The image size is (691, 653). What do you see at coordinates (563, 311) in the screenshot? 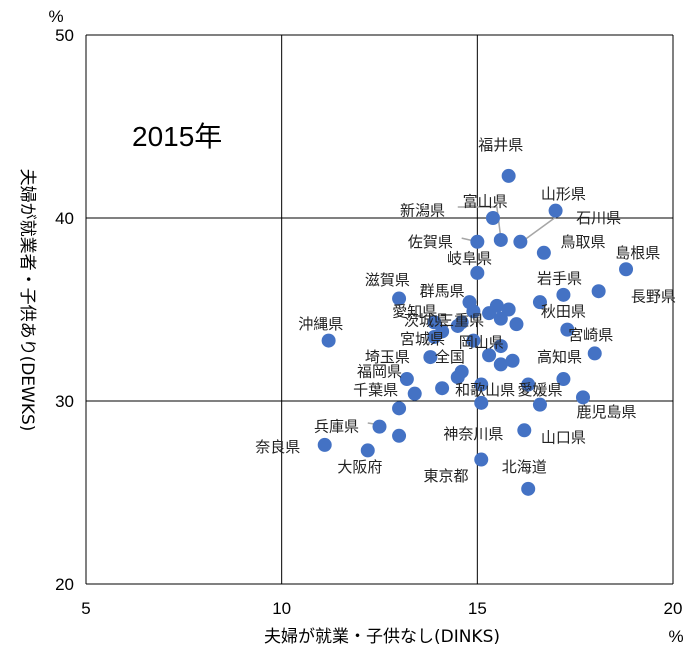
I see `point-label: 秋田県` at bounding box center [563, 311].